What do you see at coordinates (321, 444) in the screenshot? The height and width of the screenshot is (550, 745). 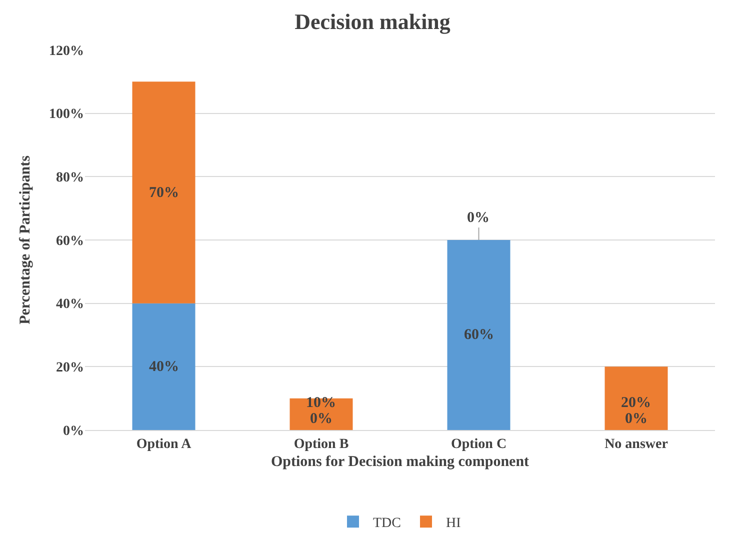 I see `x-tick-label: Option B` at bounding box center [321, 444].